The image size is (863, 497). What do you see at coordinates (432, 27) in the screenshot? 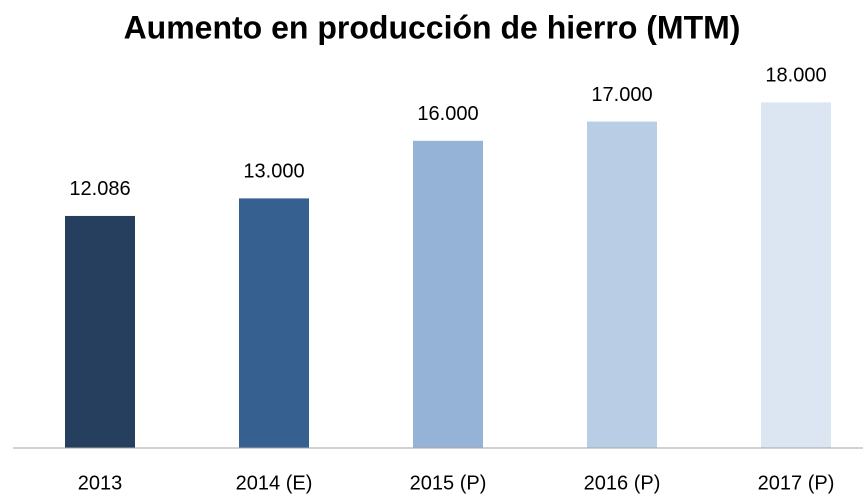
I see `chart-title: Aumento en producción de hierro (MTM)` at bounding box center [432, 27].